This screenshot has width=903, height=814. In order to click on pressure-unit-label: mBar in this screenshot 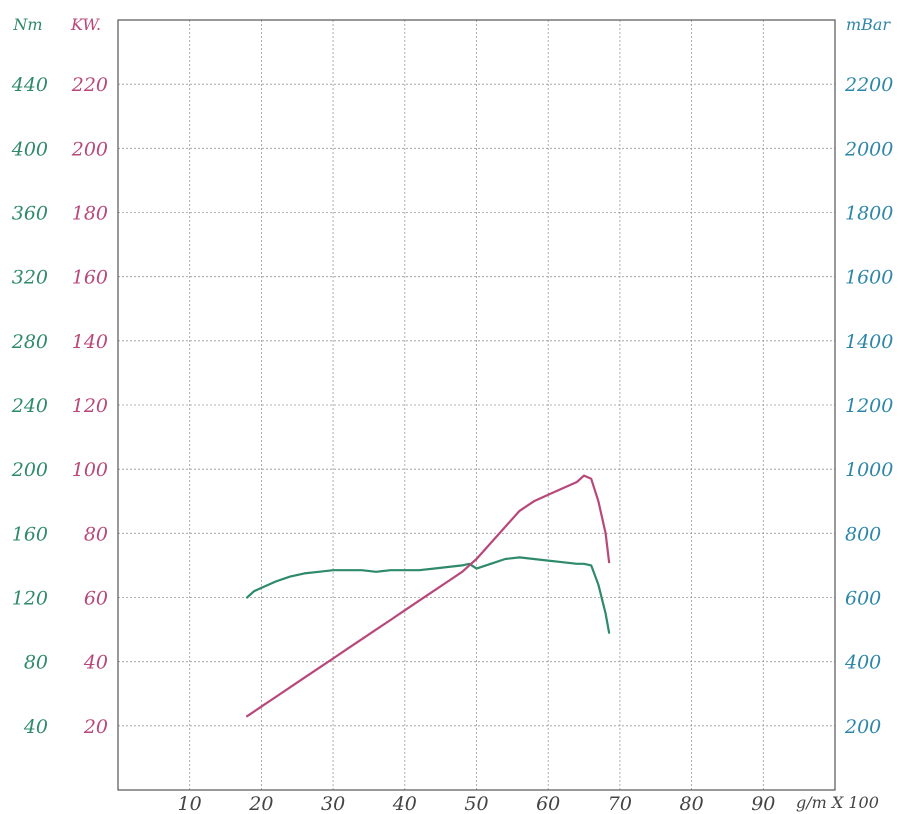, I will do `click(868, 24)`.